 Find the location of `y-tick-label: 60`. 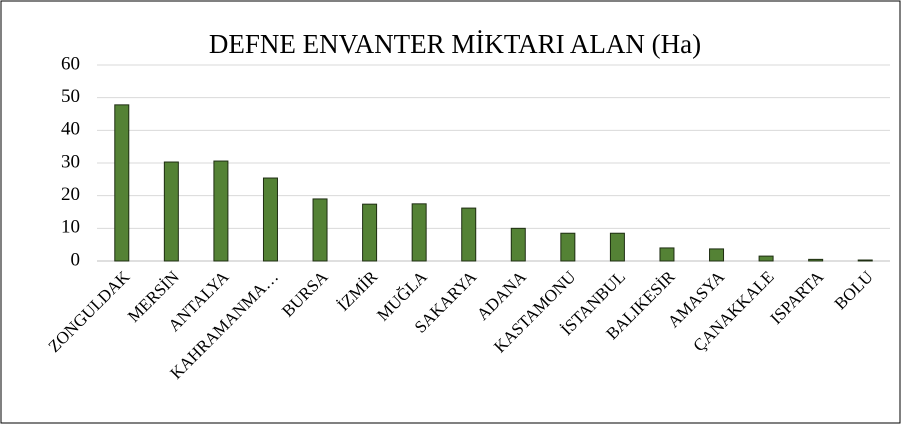

y-tick-label: 60 is located at coordinates (70, 63).